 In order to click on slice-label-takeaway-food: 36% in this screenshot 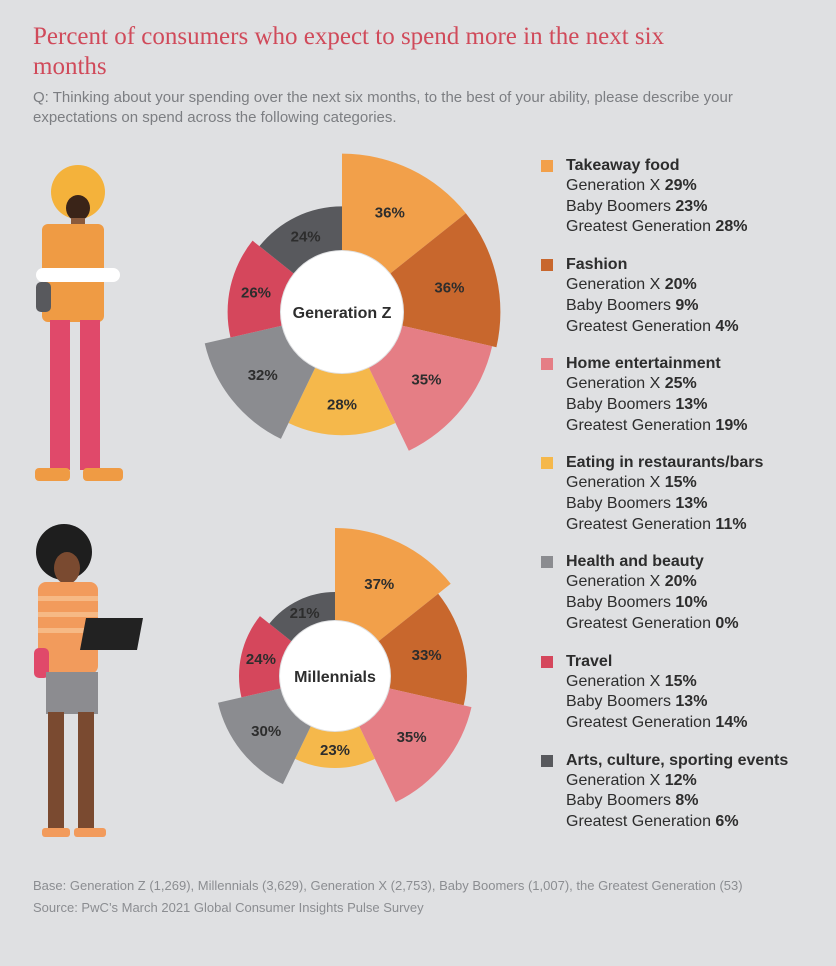, I will do `click(390, 213)`.